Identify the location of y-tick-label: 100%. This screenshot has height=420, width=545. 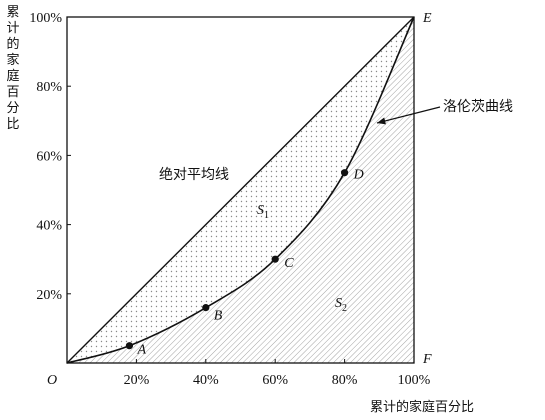
(45, 18).